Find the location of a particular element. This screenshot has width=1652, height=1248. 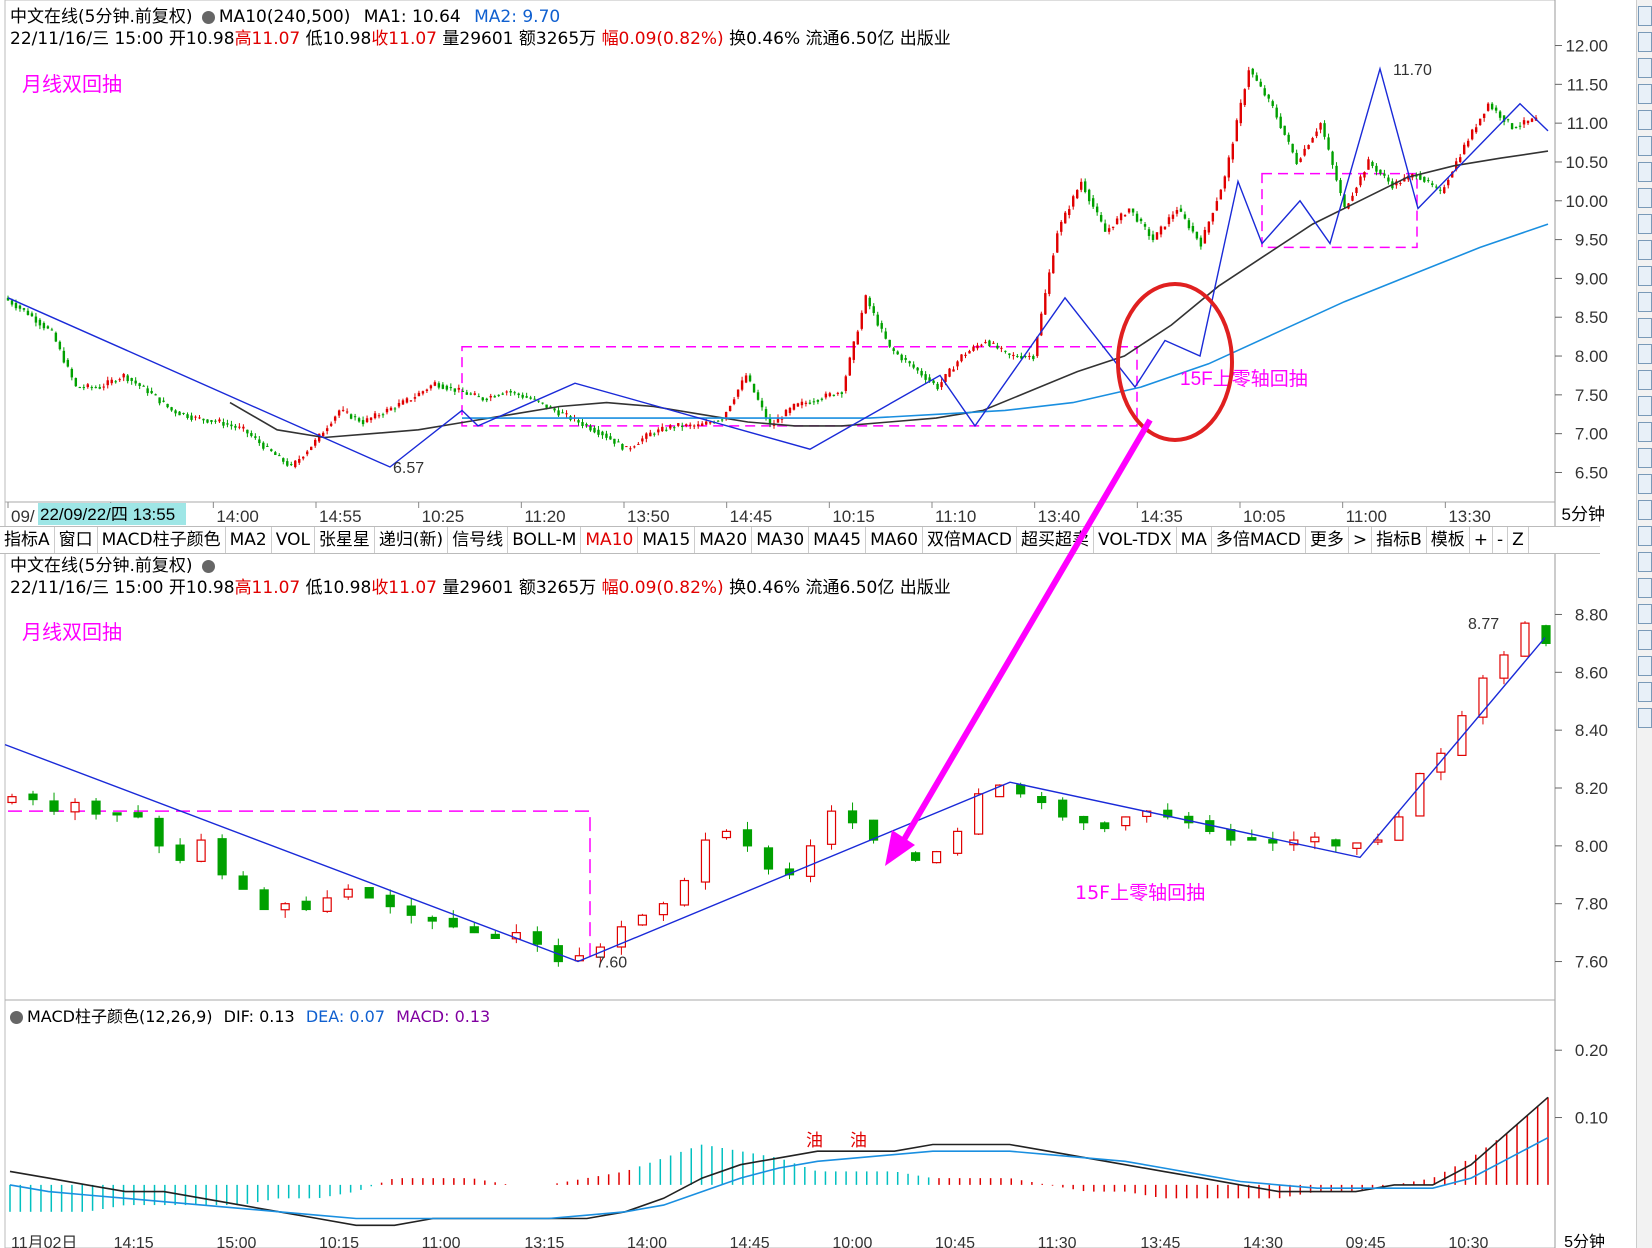

time-tick-label: 14:35 is located at coordinates (1161, 516).